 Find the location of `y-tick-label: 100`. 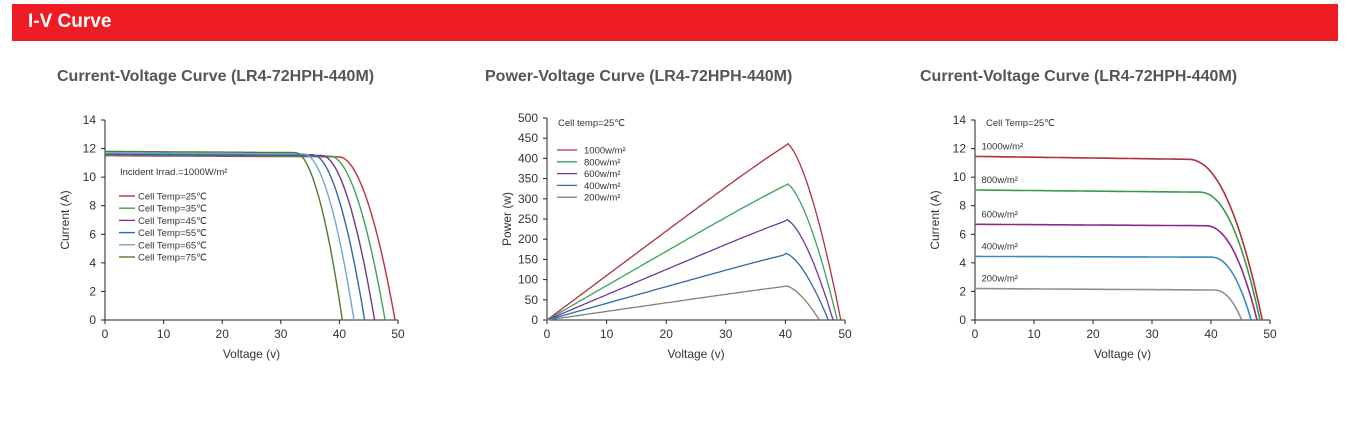

y-tick-label: 100 is located at coordinates (528, 280).